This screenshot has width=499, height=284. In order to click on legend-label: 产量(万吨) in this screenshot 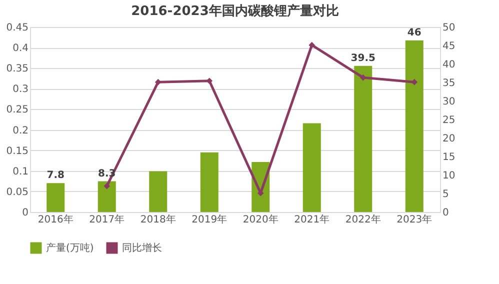, I will do `click(70, 248)`.